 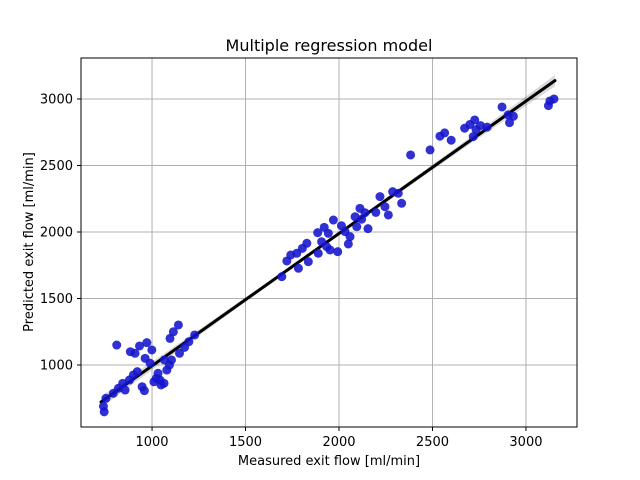 What do you see at coordinates (329, 461) in the screenshot?
I see `x-axis-label: Measured exit flow [ml/min]` at bounding box center [329, 461].